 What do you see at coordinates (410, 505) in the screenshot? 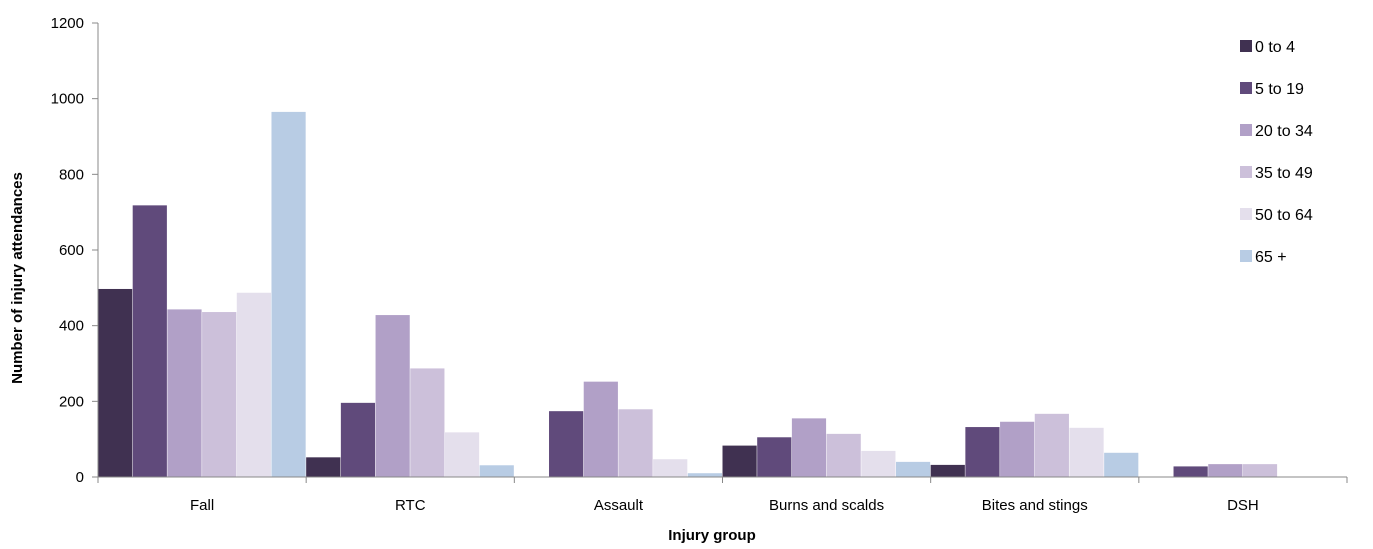
I see `x-tick-label: RTC` at bounding box center [410, 505].